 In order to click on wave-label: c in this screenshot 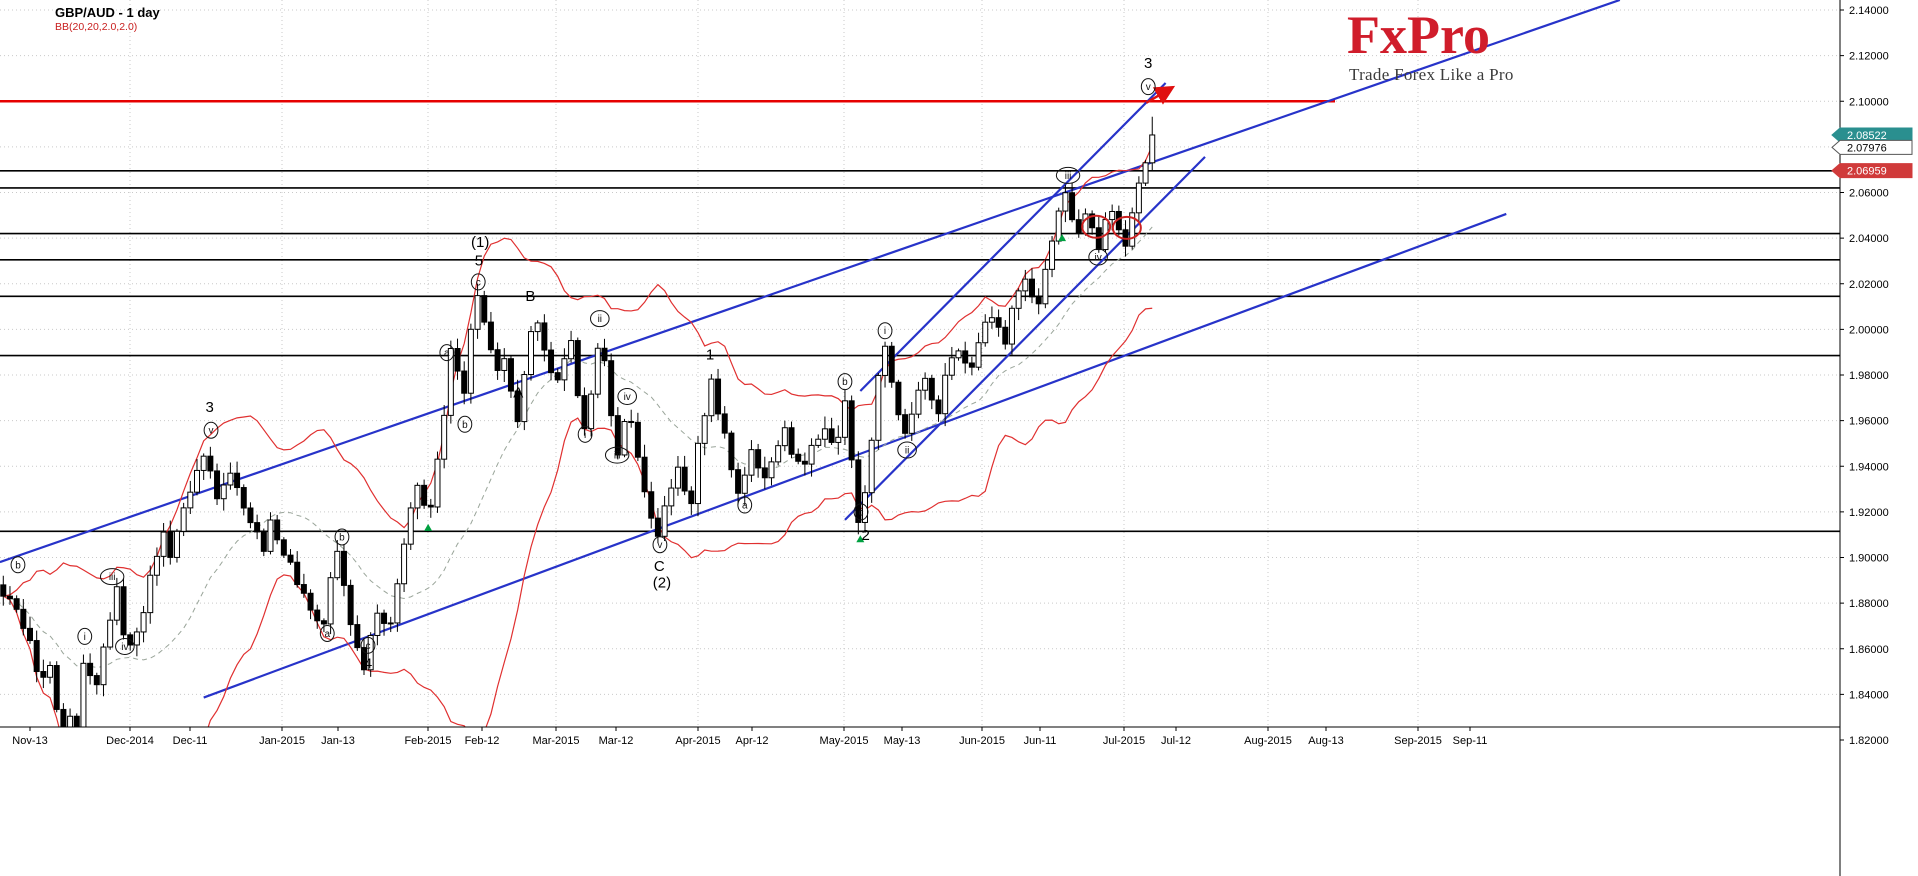, I will do `click(368, 646)`.